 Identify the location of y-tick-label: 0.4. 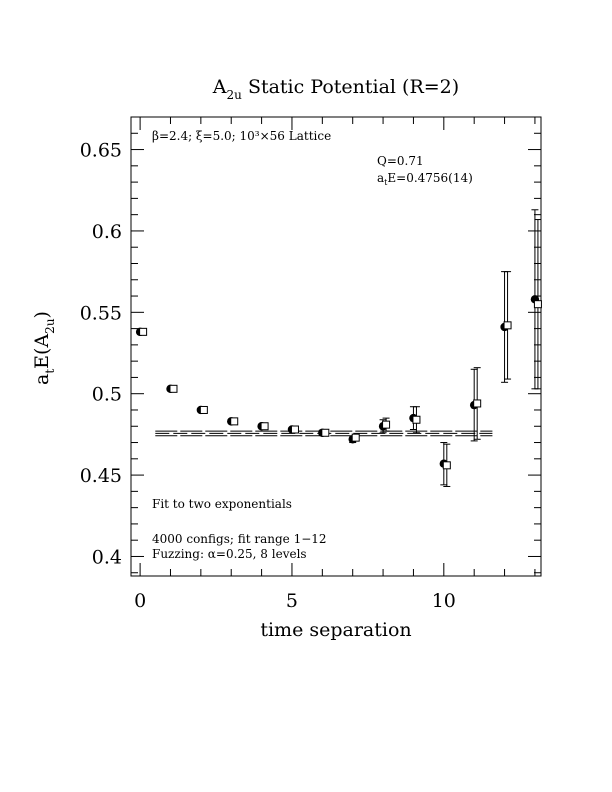
(107, 557).